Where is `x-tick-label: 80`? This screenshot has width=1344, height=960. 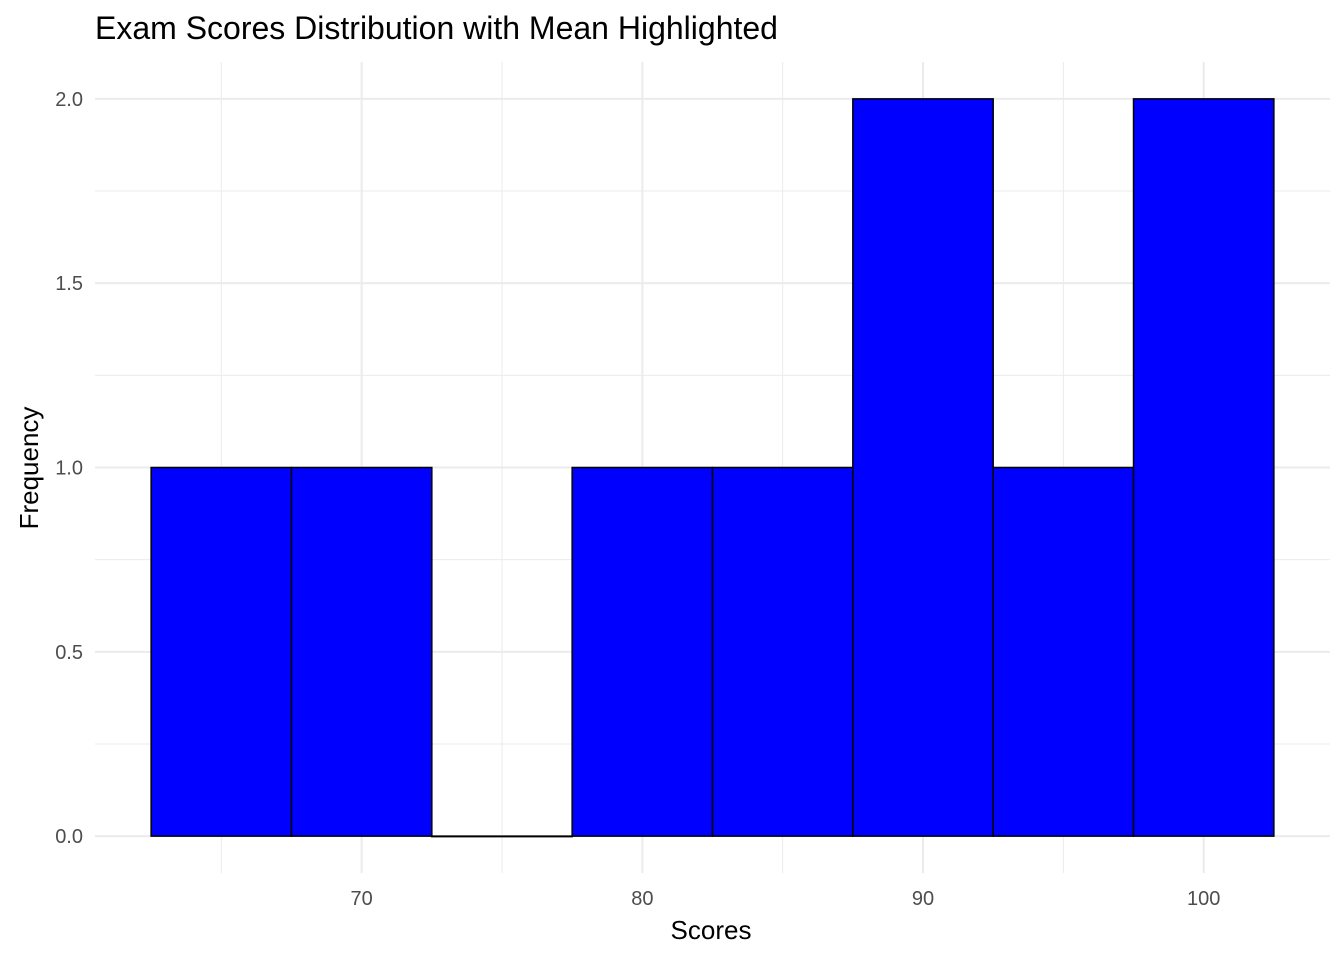
x-tick-label: 80 is located at coordinates (642, 899).